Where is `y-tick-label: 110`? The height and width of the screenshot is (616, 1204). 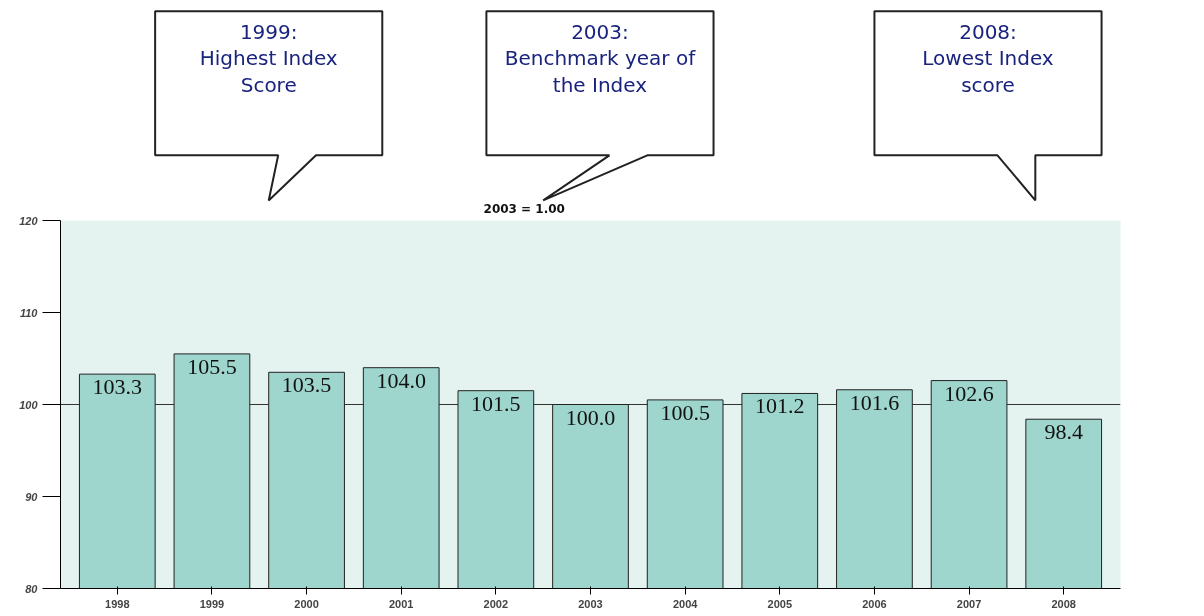 y-tick-label: 110 is located at coordinates (29, 312).